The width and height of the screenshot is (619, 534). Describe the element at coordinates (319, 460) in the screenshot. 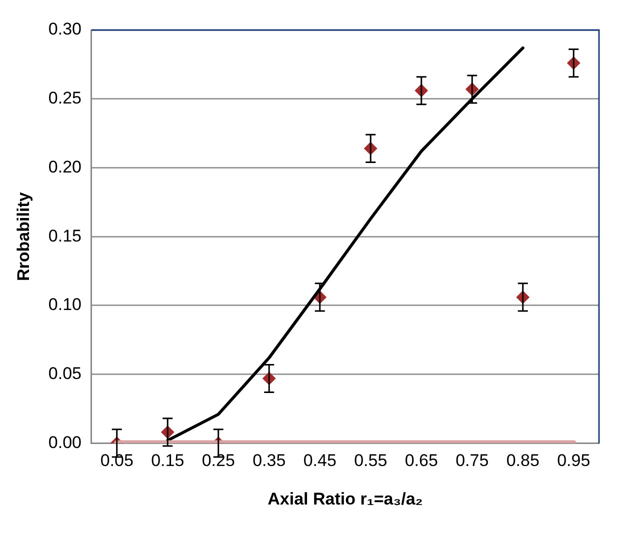

I see `x-tick-label: 0.45` at that location.